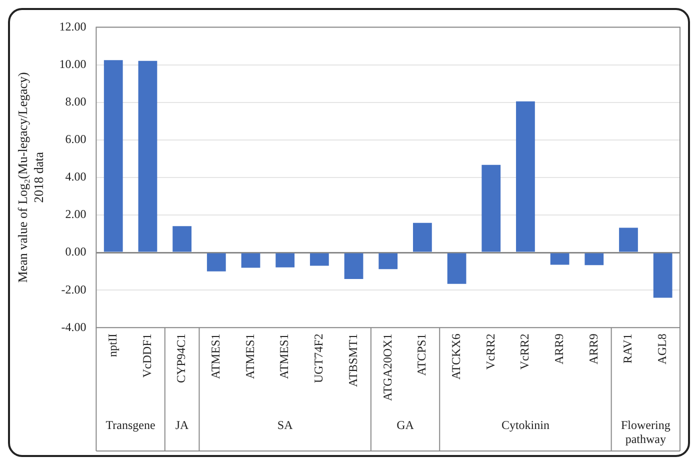  Describe the element at coordinates (455, 357) in the screenshot. I see `x-tick-label: ATCKX6` at that location.